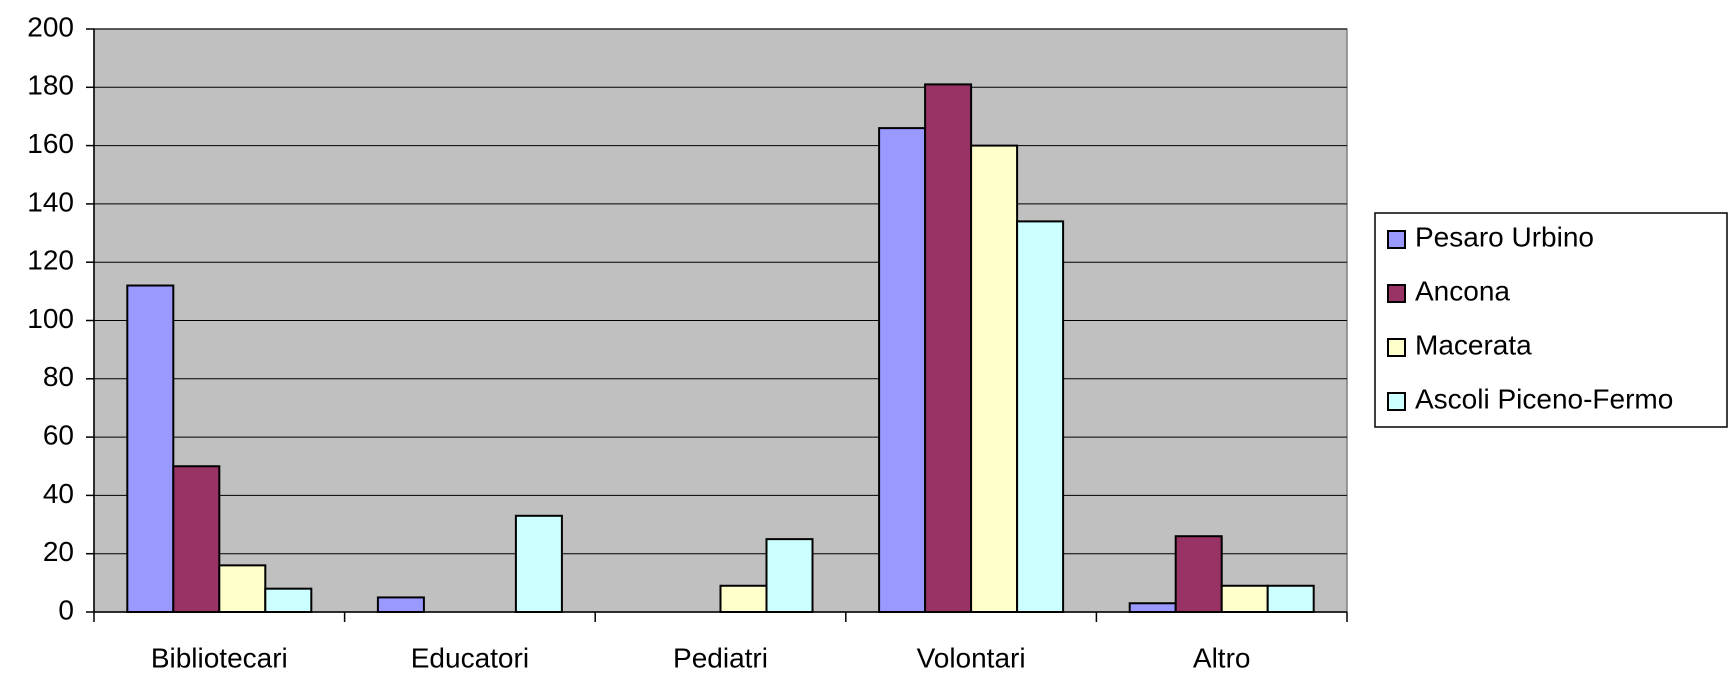  I want to click on y-tick-label: 80, so click(58, 376).